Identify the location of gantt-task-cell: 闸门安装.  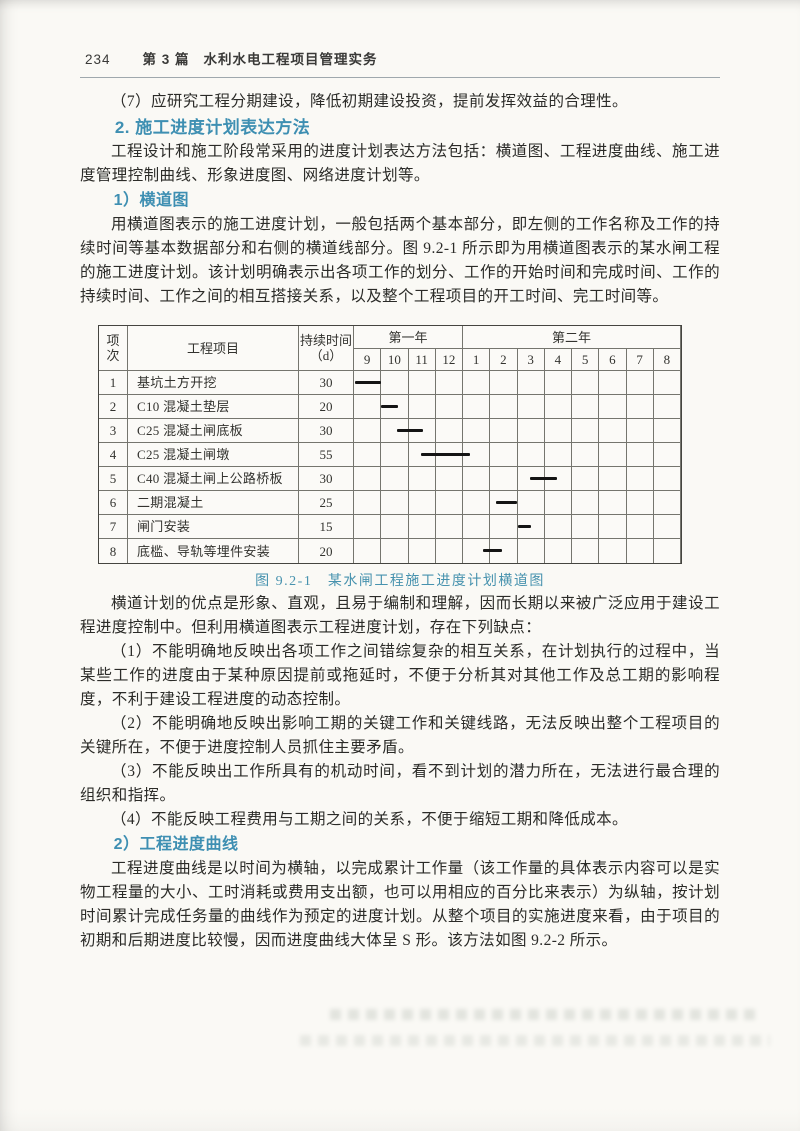
(213, 527).